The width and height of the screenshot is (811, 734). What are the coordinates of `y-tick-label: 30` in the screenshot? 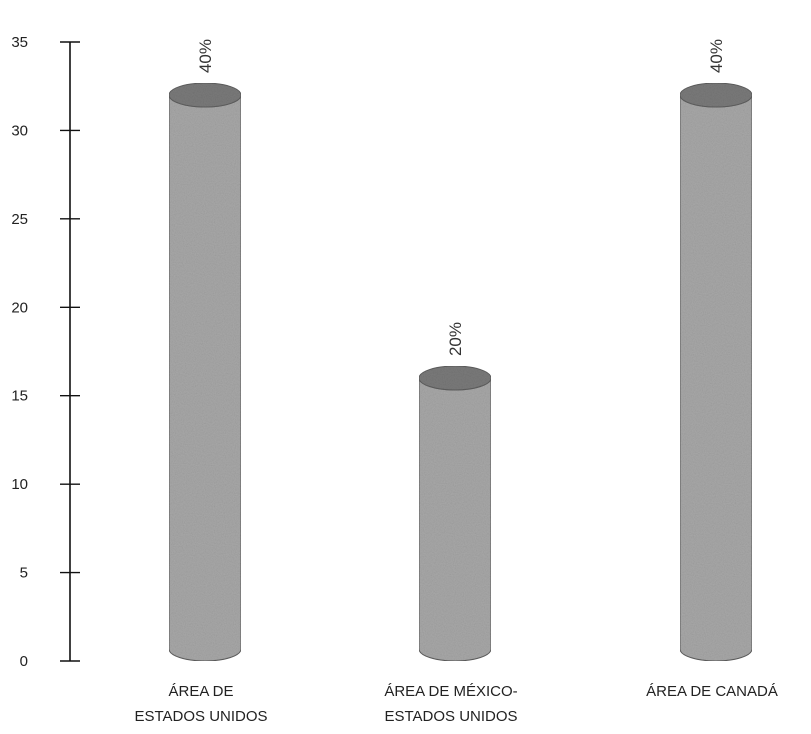 It's located at (19, 130).